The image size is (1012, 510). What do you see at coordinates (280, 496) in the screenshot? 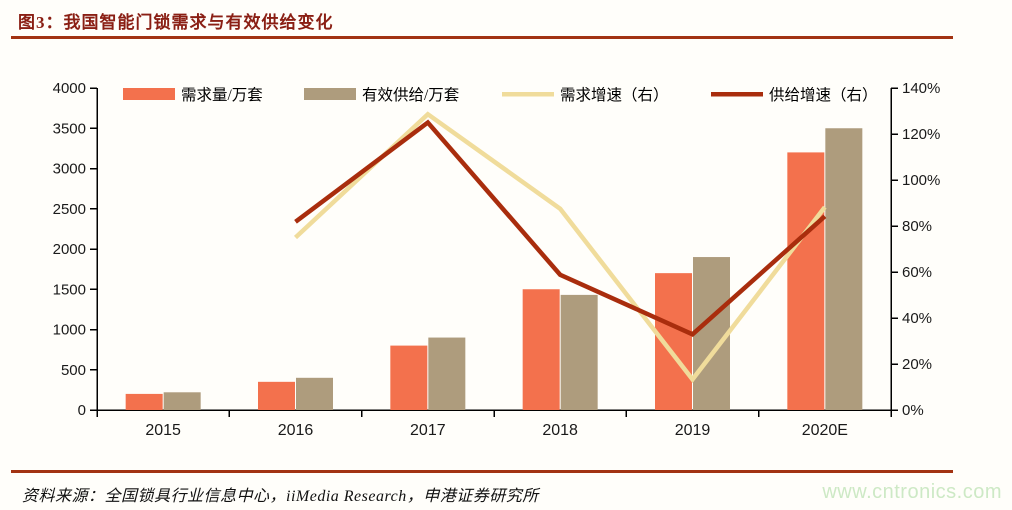
I see `source-text: 资料来源：全国锁具行业信息中心，iiMedia Research，申港证券研究所` at bounding box center [280, 496].